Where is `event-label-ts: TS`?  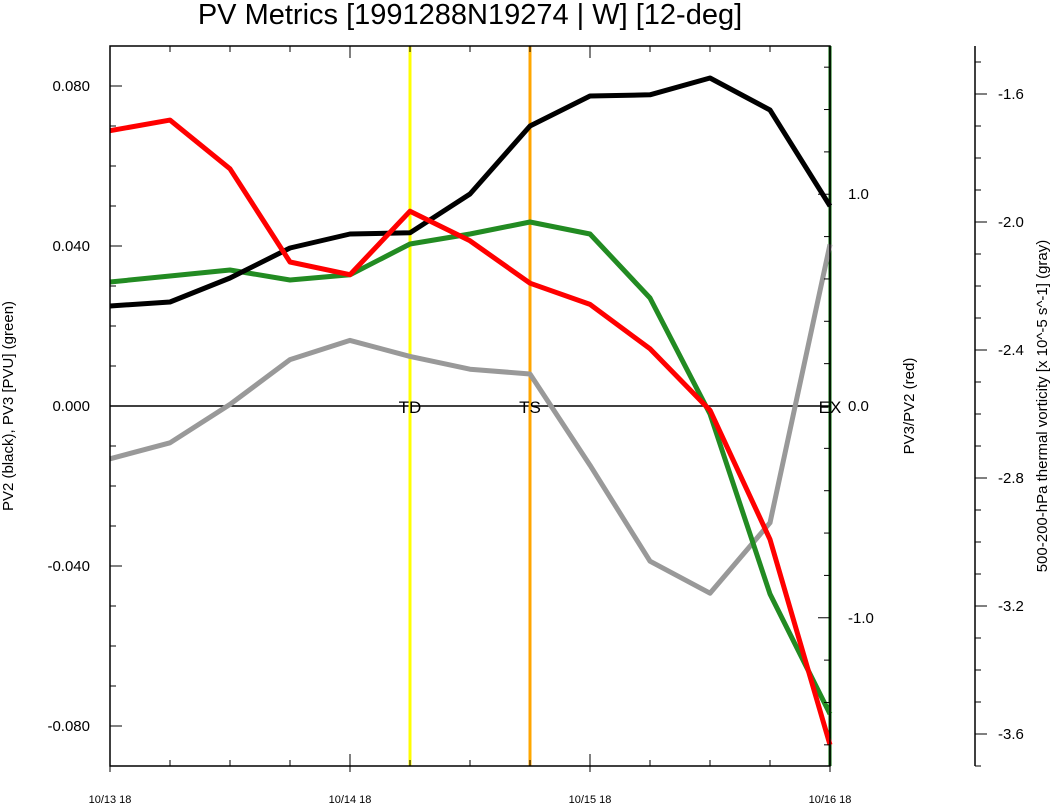 event-label-ts: TS is located at coordinates (530, 407).